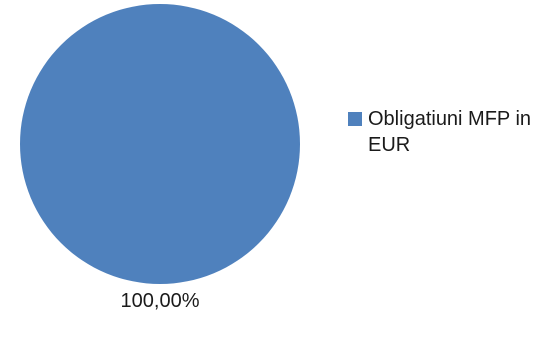  Describe the element at coordinates (160, 301) in the screenshot. I see `data-label-0: 100,00%` at that location.